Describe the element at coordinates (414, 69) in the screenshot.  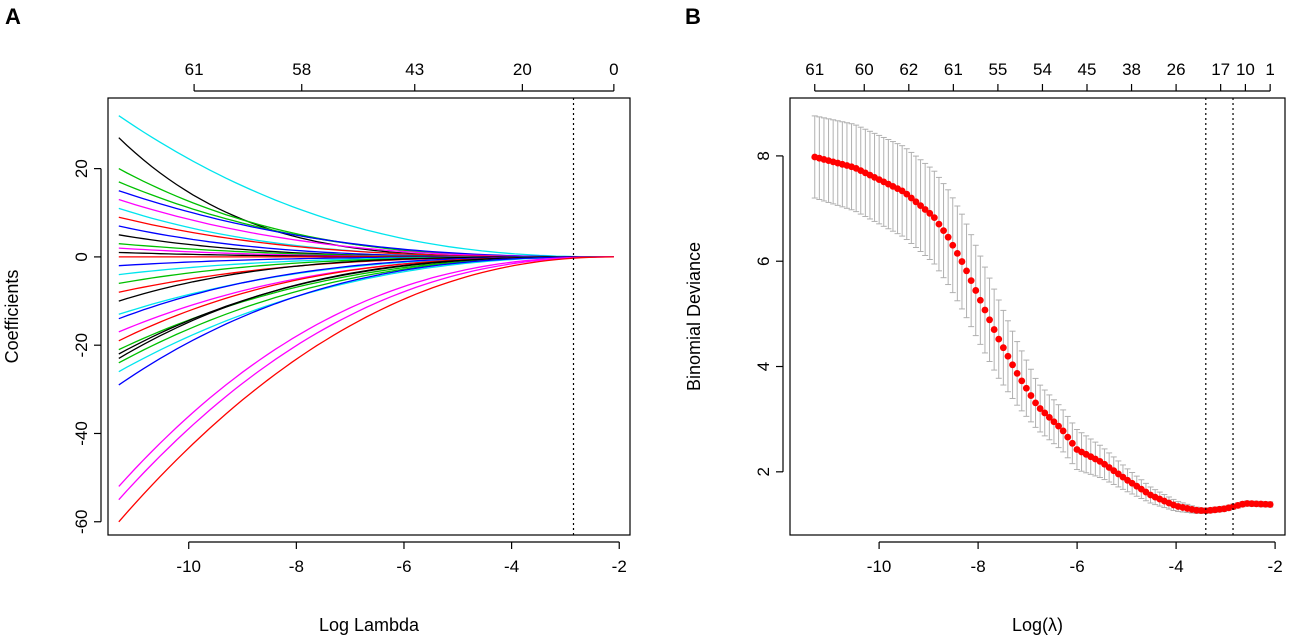
I see `top-tick-label: 43` at that location.